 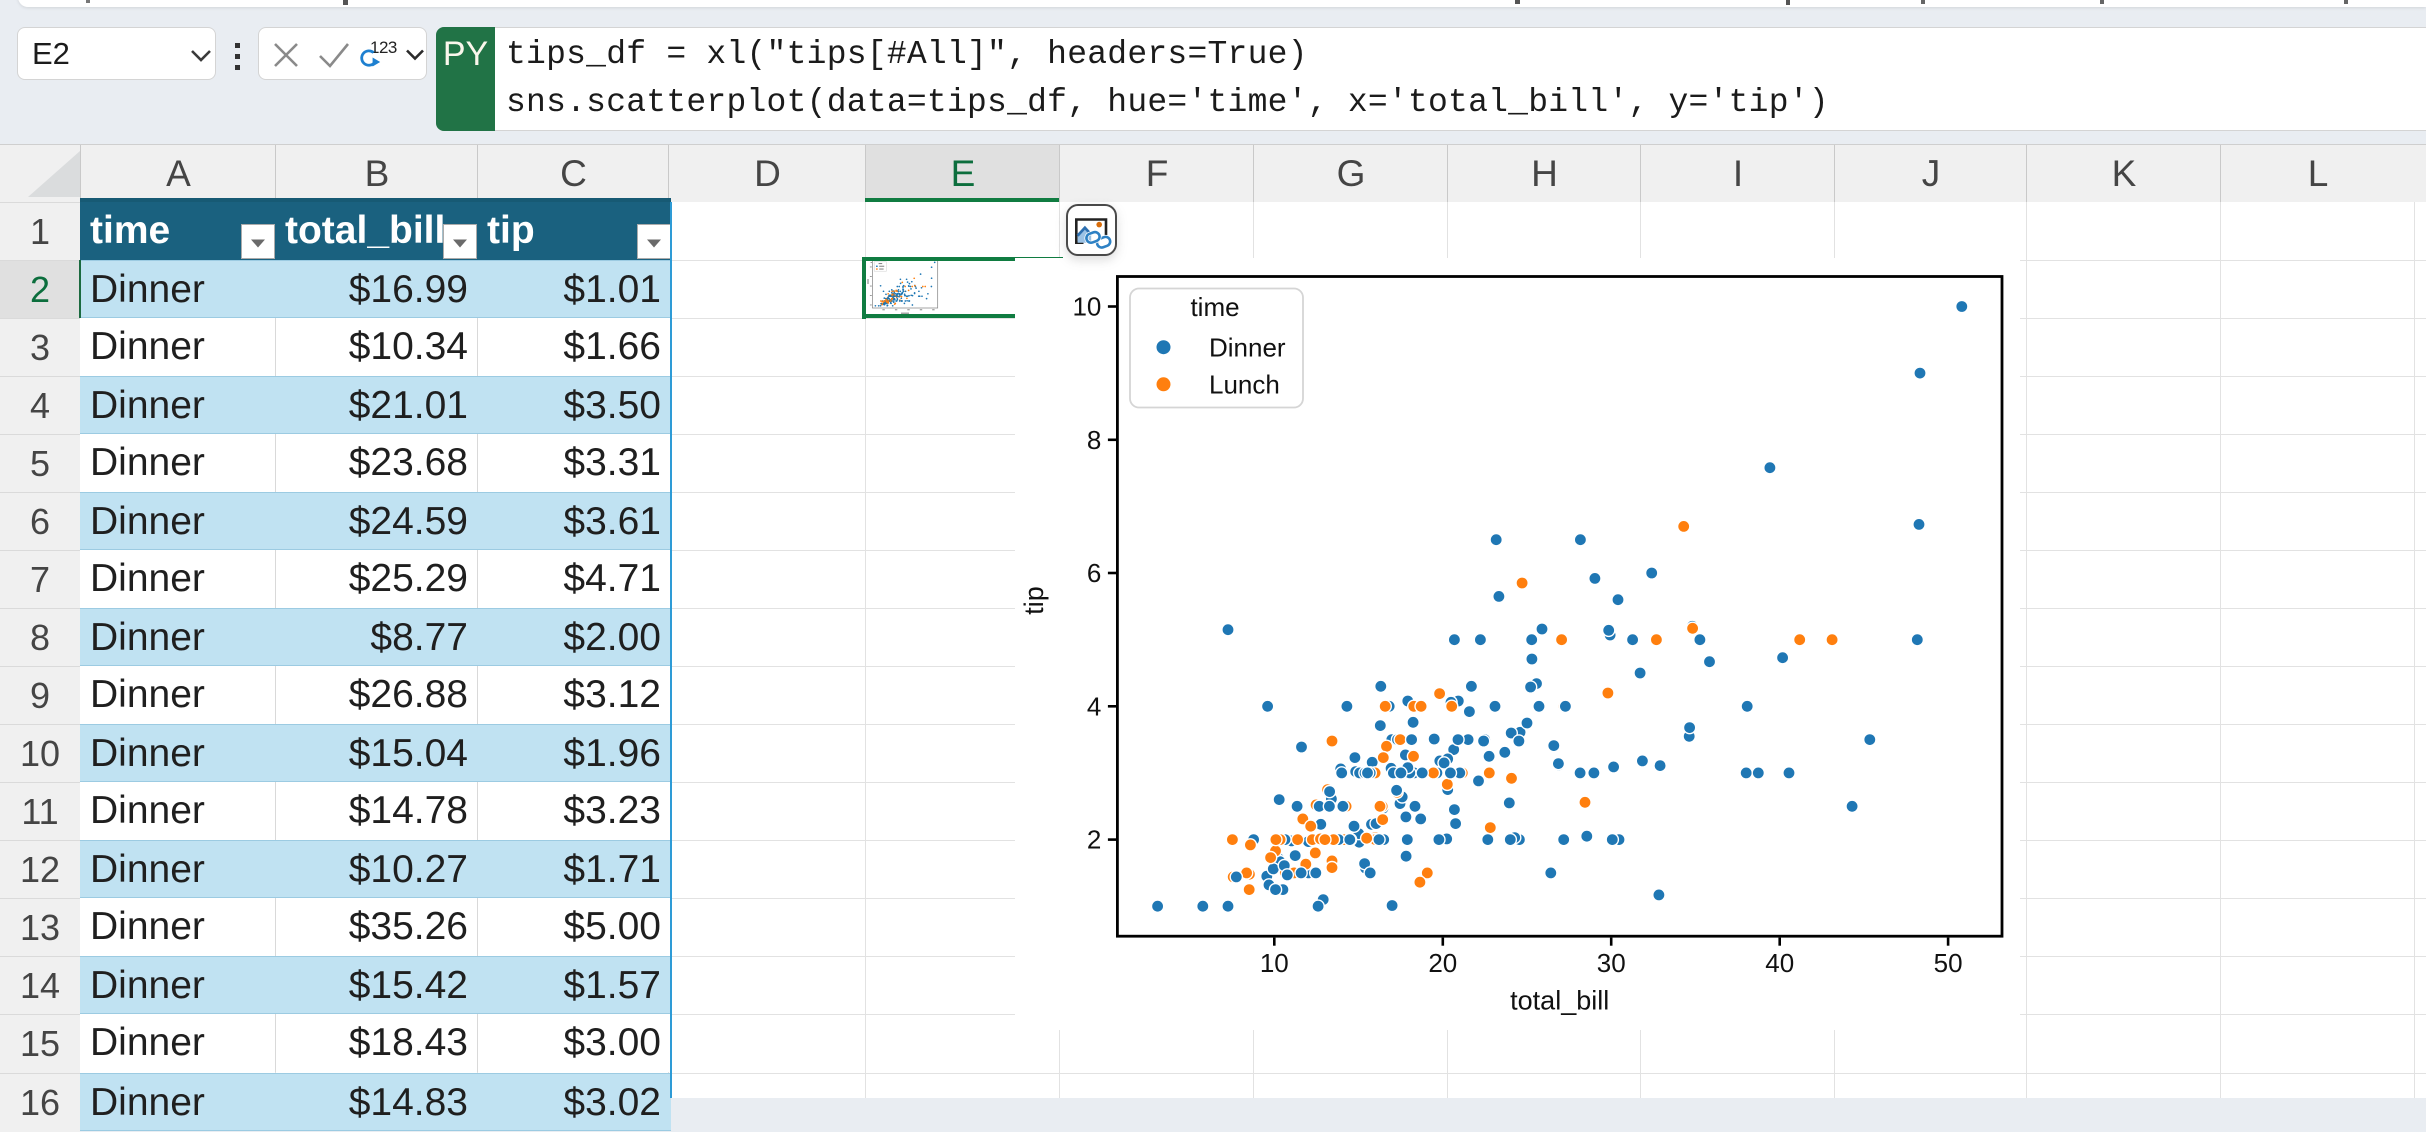 I want to click on svg-text: 6, so click(x=1094, y=573).